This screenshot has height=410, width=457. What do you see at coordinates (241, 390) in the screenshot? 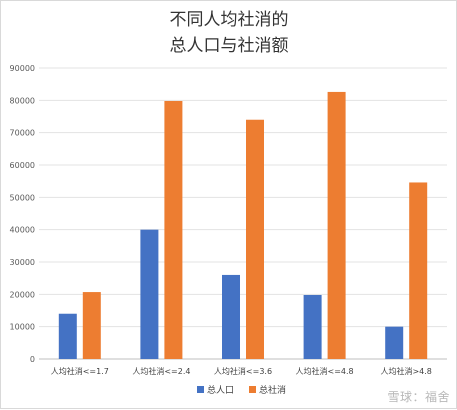
I see `legend: 总人口 总社消` at bounding box center [241, 390].